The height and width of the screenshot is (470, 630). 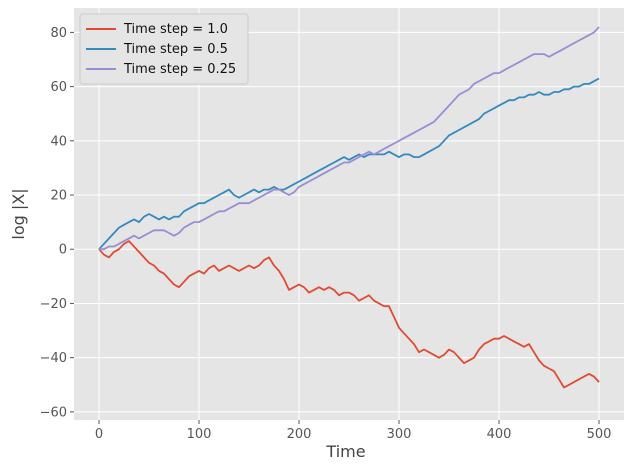 What do you see at coordinates (53, 304) in the screenshot?
I see `y-tick-label: −20` at bounding box center [53, 304].